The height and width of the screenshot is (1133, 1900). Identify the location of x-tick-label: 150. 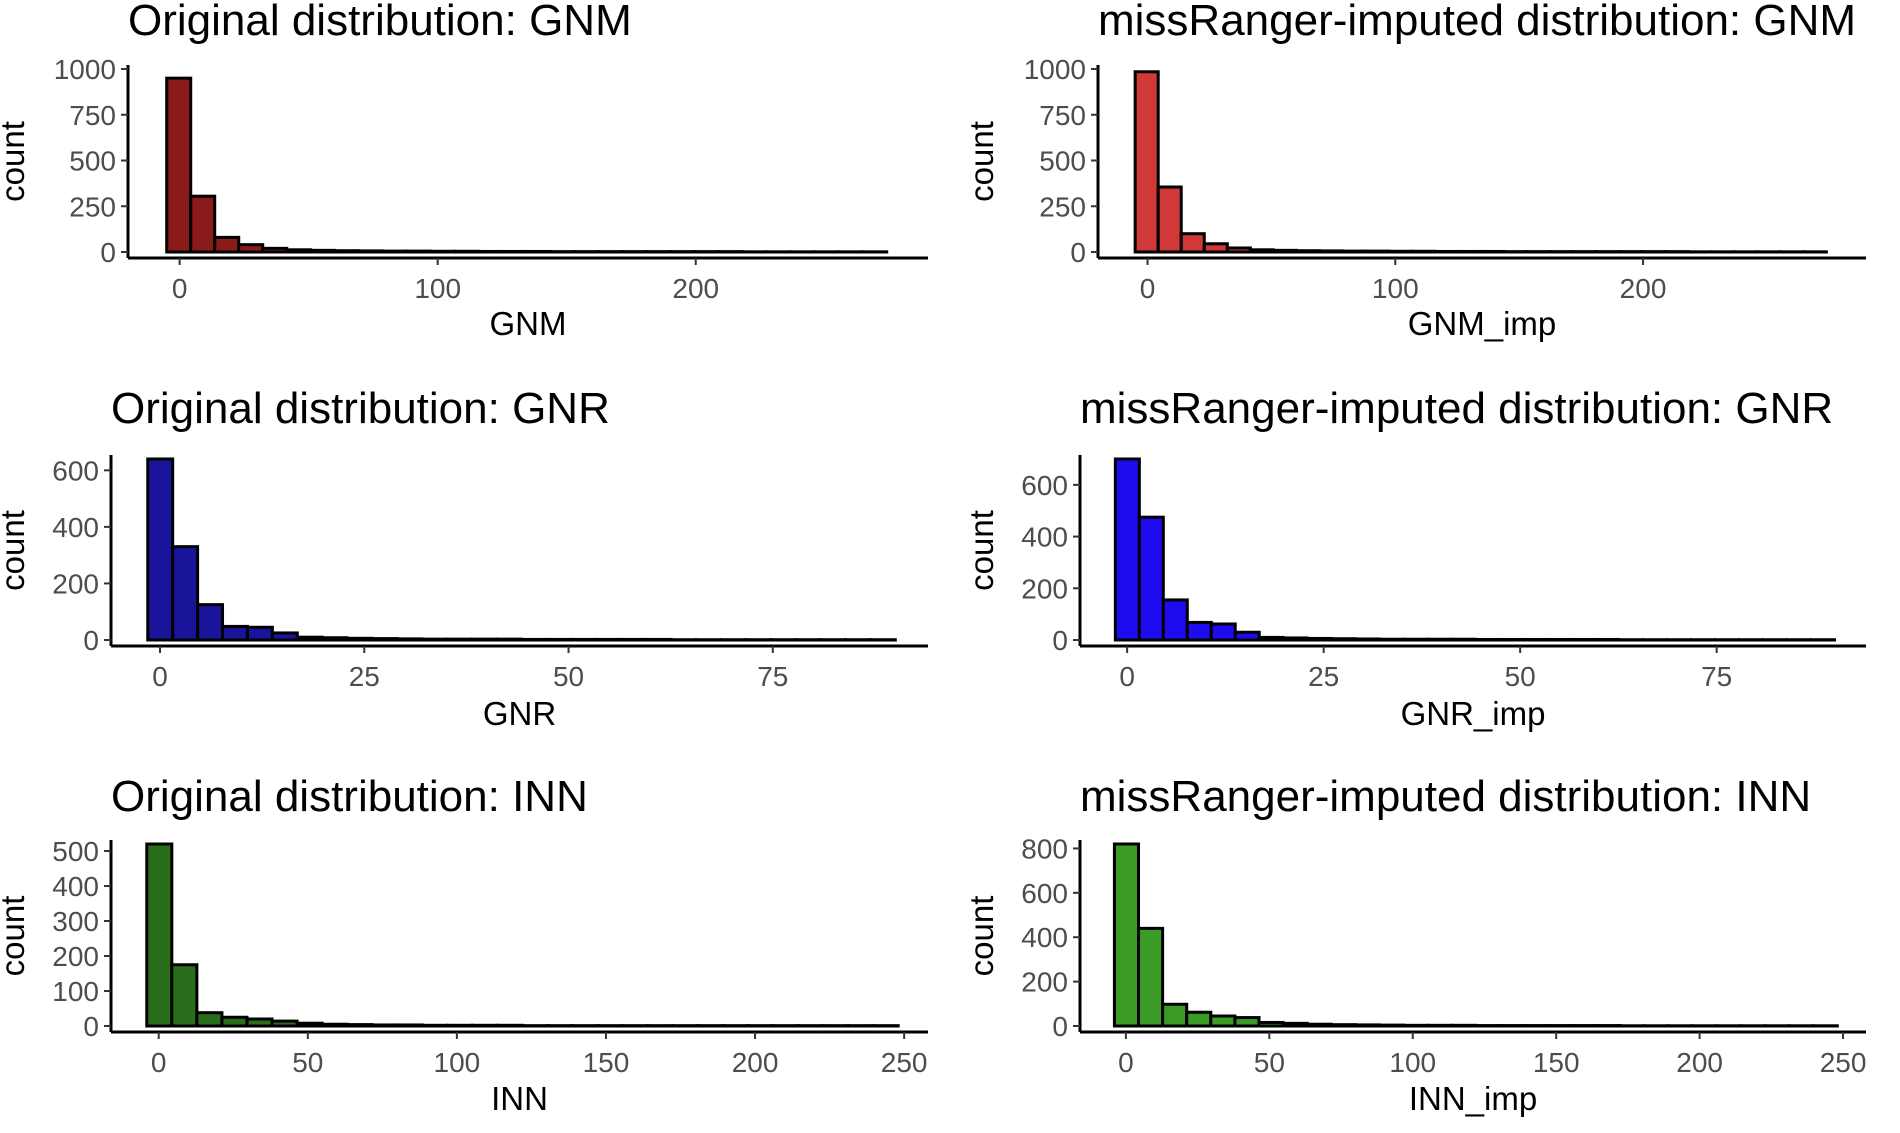
(606, 1062).